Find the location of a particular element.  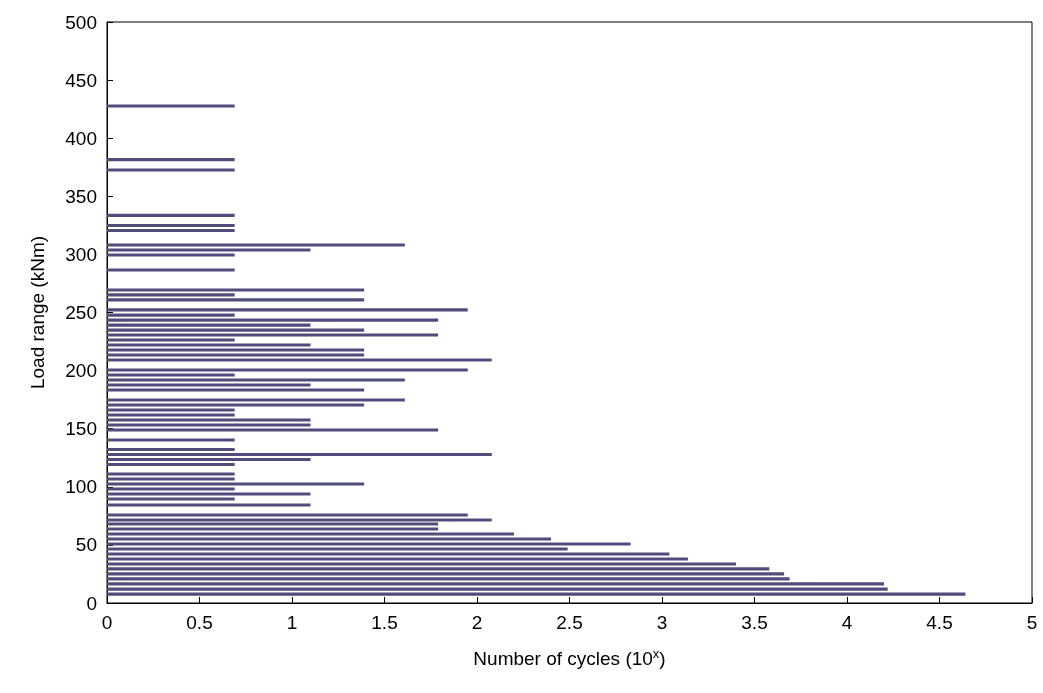

y-tick-label: 100 is located at coordinates (81, 487).